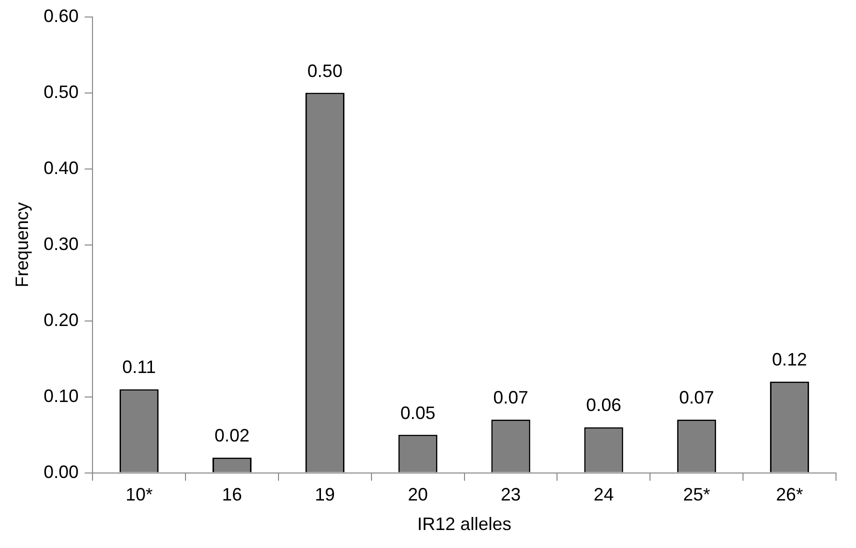 Image resolution: width=856 pixels, height=548 pixels. I want to click on y-tick-label: 0.50, so click(61, 92).